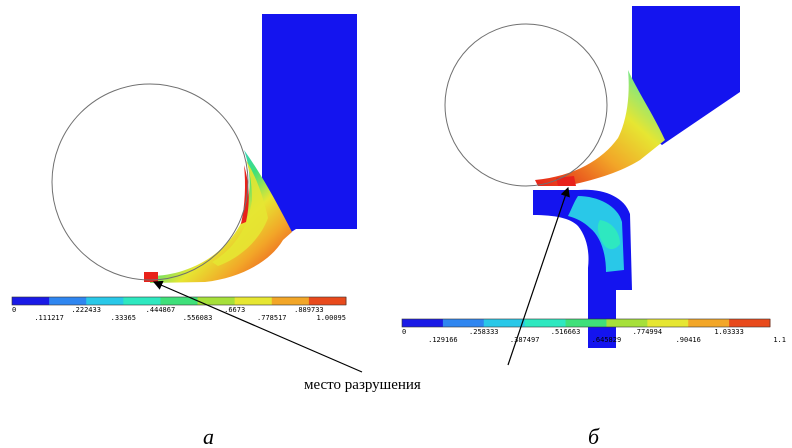 The image size is (792, 448). I want to click on panel-b-scale-tick-top: 0, so click(404, 332).